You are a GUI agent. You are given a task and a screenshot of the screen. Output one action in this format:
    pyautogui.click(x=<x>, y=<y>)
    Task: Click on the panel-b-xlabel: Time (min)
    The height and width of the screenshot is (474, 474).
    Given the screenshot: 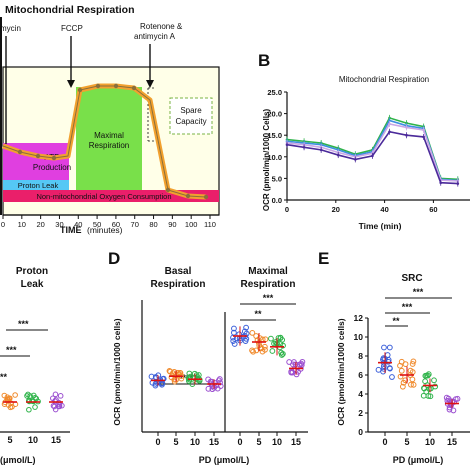 What is the action you would take?
    pyautogui.click(x=380, y=226)
    